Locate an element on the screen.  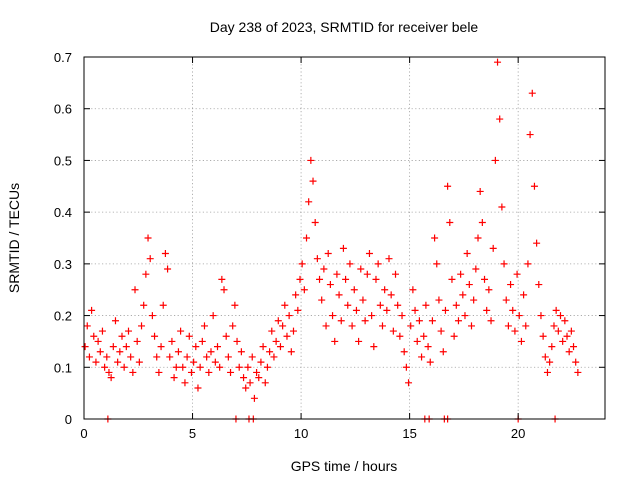
y-axis-label: SRMTID / TECUs is located at coordinates (14, 238).